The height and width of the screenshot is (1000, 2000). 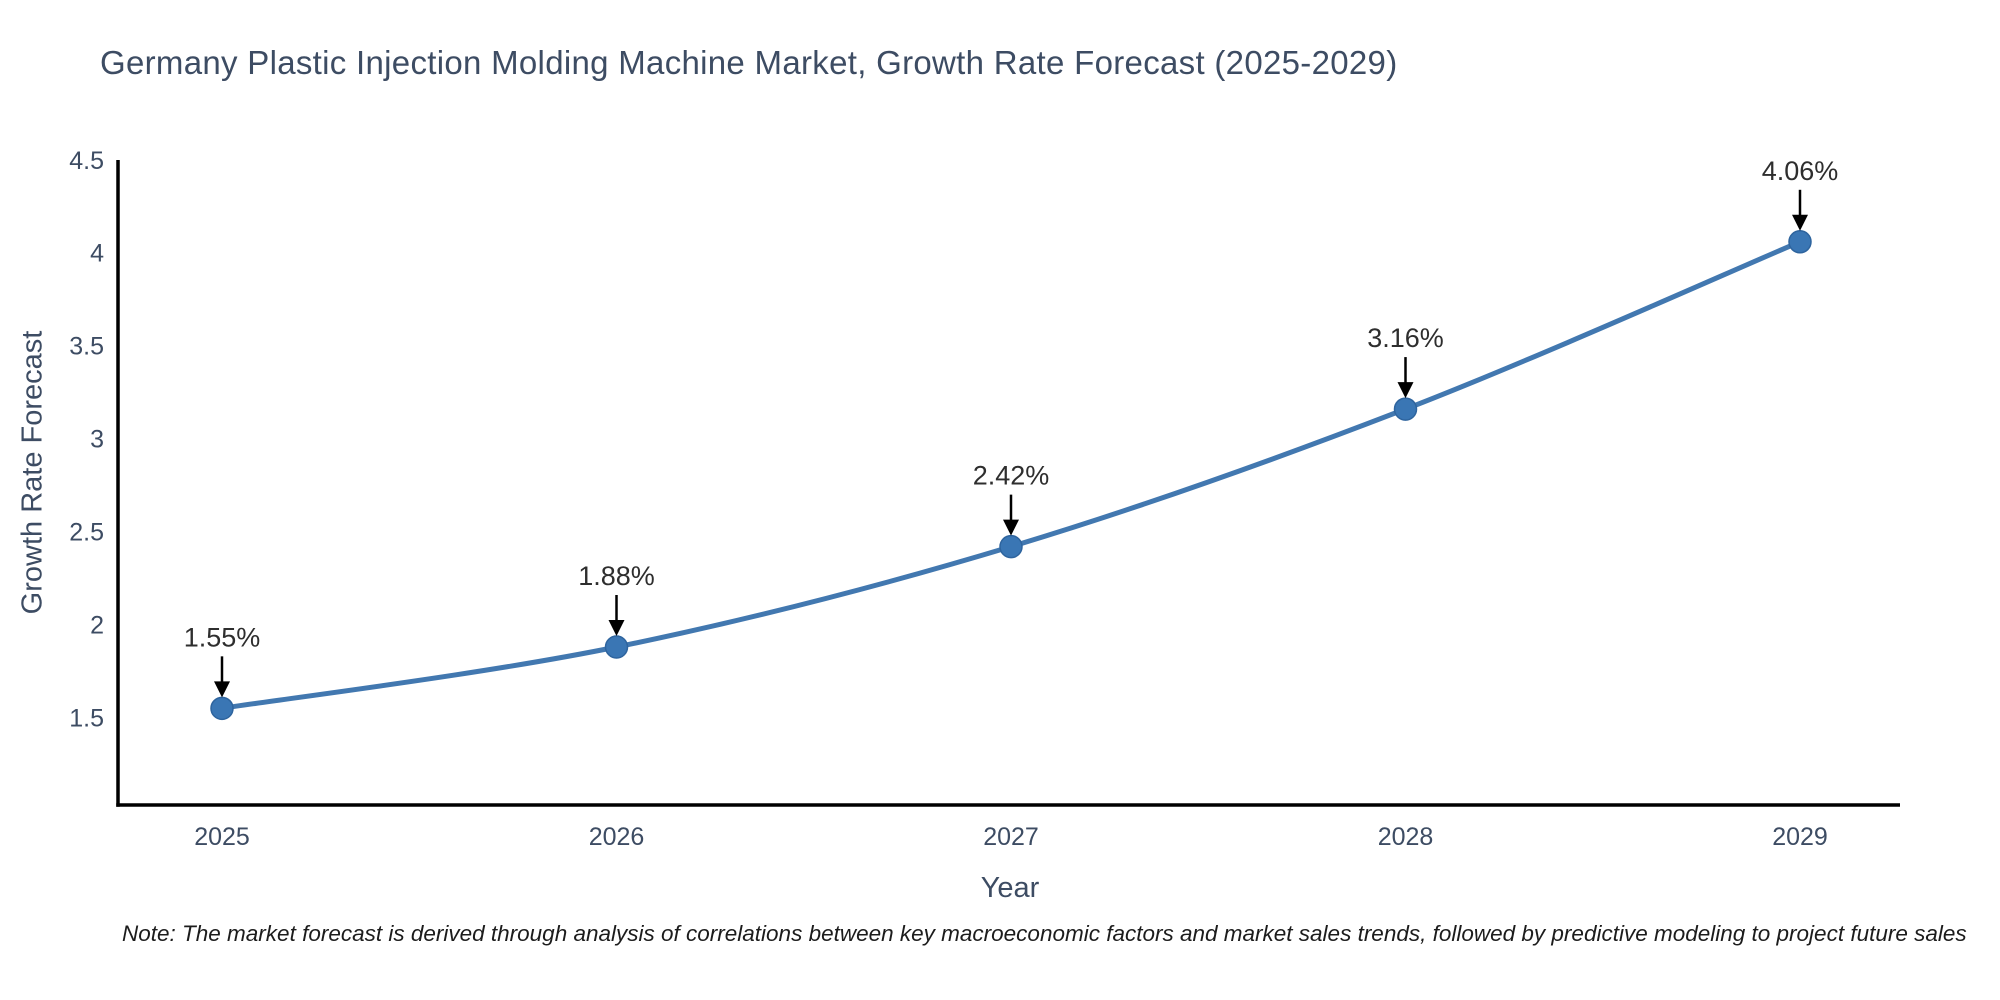 I want to click on y-axis-title: Growth Rate Forecast, so click(x=32, y=472).